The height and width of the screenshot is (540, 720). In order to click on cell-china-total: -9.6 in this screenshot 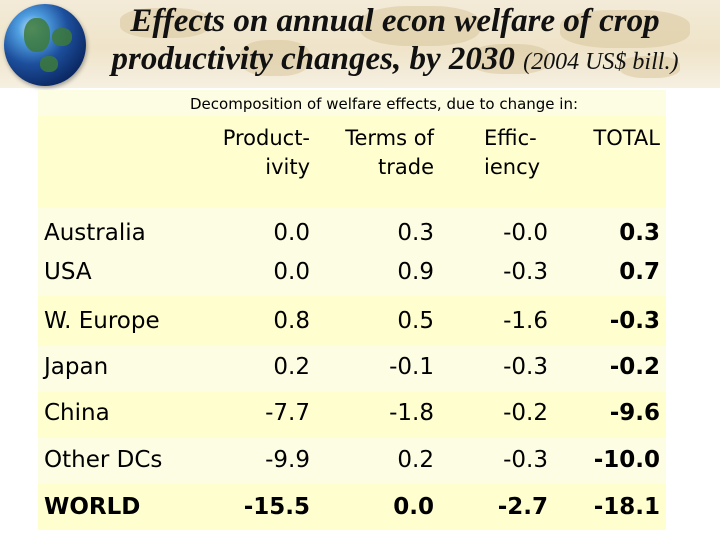, I will do `click(634, 413)`.